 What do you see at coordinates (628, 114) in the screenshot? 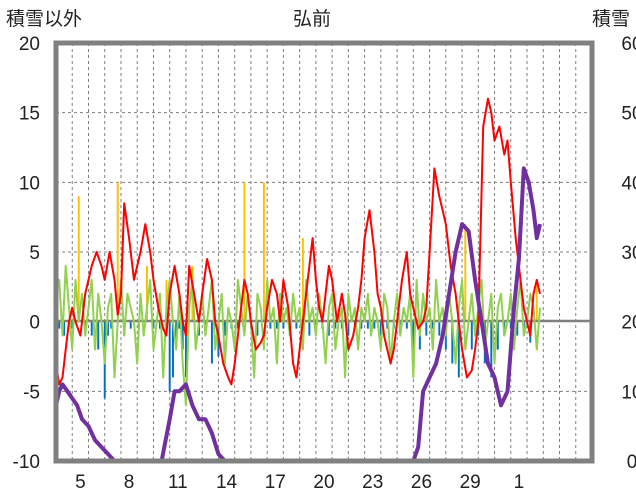
I see `right-tick-label: 50` at bounding box center [628, 114].